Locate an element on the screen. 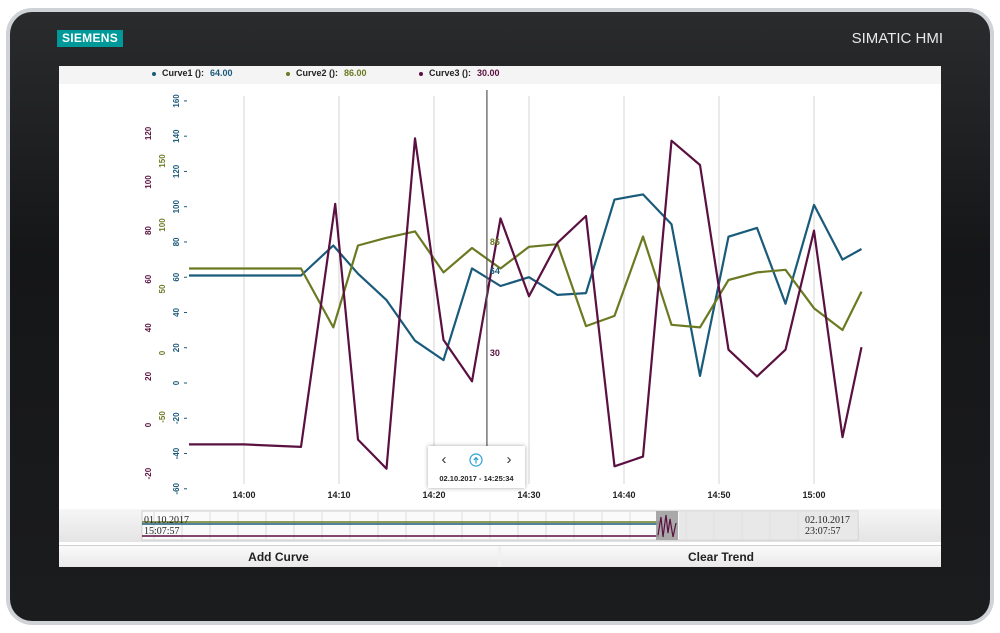  x-tick-label: 14:30 is located at coordinates (528, 495).